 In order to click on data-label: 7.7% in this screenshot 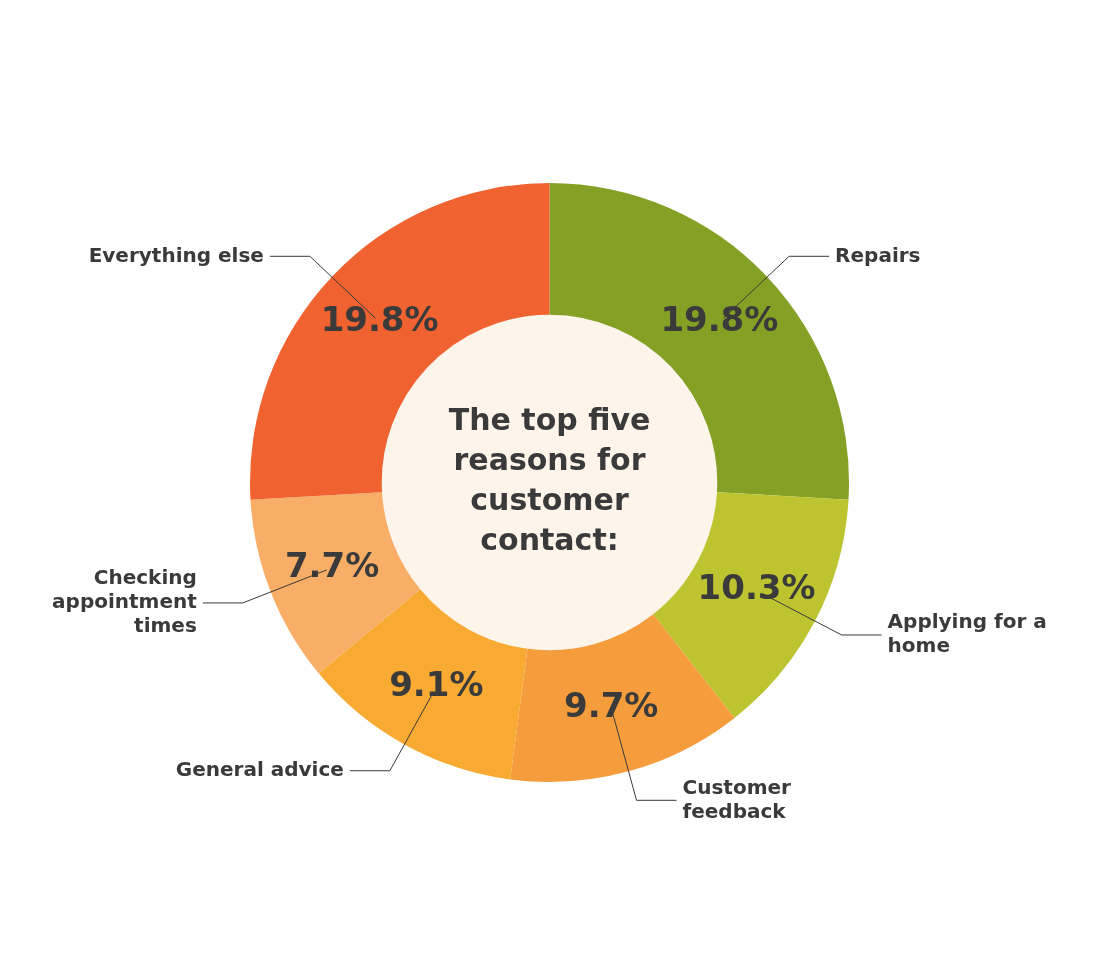, I will do `click(332, 564)`.